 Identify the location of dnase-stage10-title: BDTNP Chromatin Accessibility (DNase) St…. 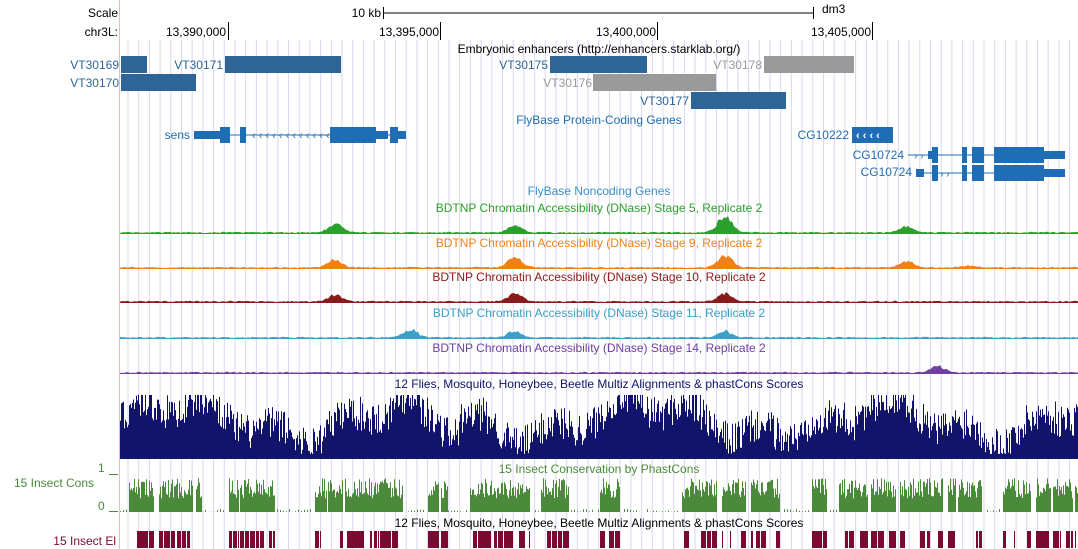
(599, 277).